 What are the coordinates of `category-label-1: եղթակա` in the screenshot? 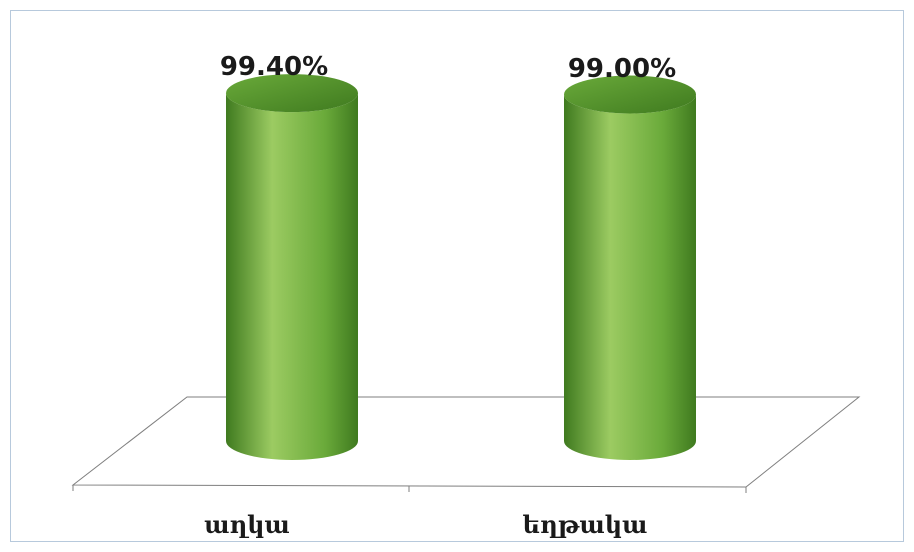 It's located at (585, 524).